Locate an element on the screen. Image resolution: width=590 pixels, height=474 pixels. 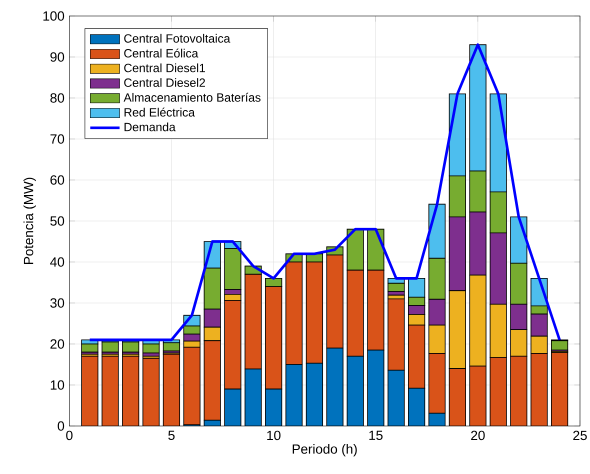
legend-label: Almacenamiento Baterías is located at coordinates (192, 97).